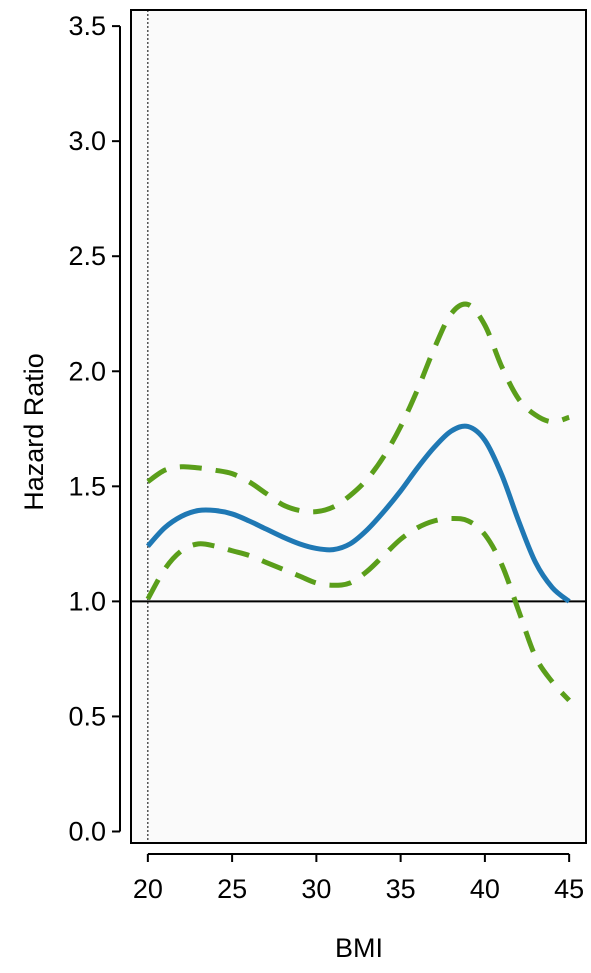  Describe the element at coordinates (87, 371) in the screenshot. I see `y-tick-label: 2.0` at that location.